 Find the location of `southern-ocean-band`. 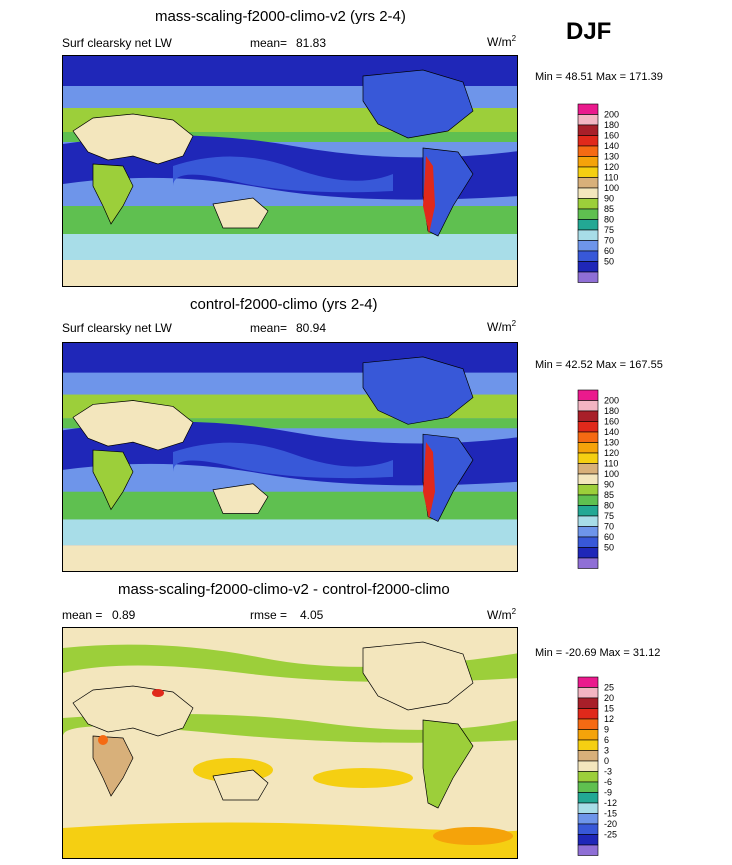

southern-ocean-band is located at coordinates (290, 532).